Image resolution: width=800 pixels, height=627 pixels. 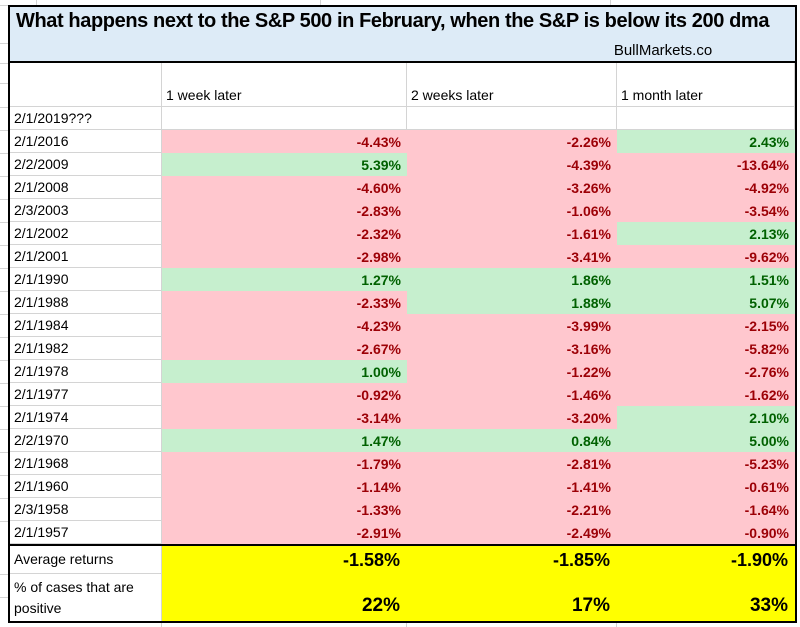 I want to click on cell-value: 1.27%, so click(x=284, y=279).